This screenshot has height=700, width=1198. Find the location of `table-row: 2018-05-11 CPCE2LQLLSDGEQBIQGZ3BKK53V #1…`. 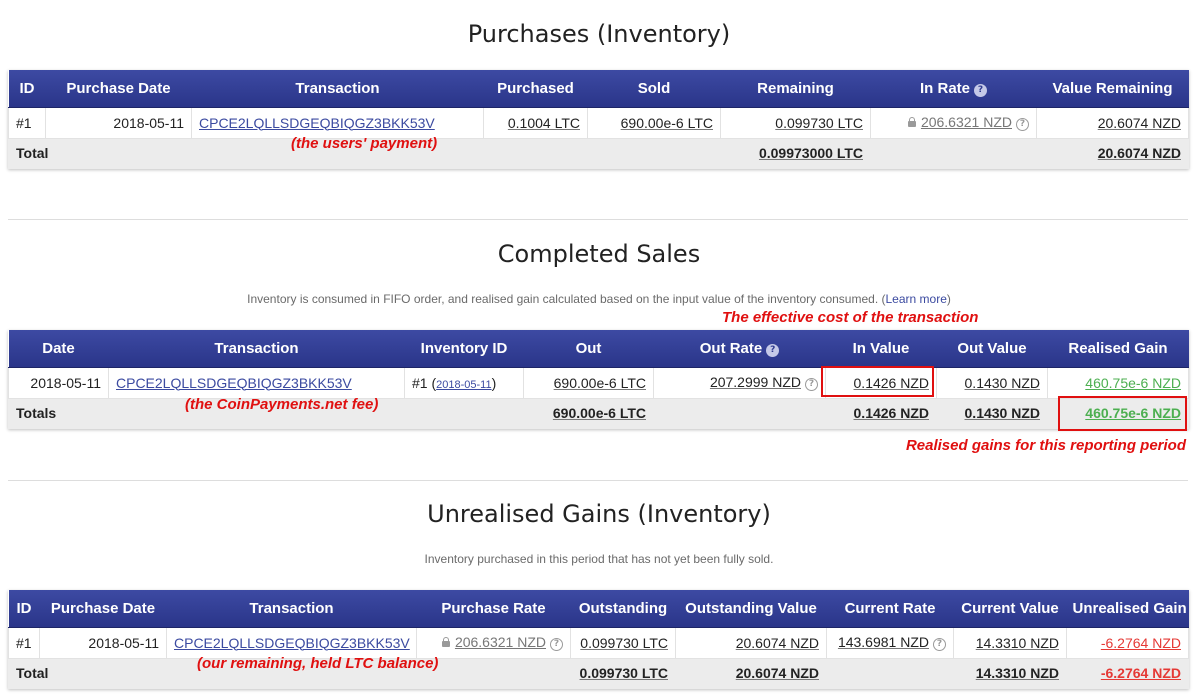

table-row: 2018-05-11 CPCE2LQLLSDGEQBIQGZ3BKK53V #1… is located at coordinates (598, 382).